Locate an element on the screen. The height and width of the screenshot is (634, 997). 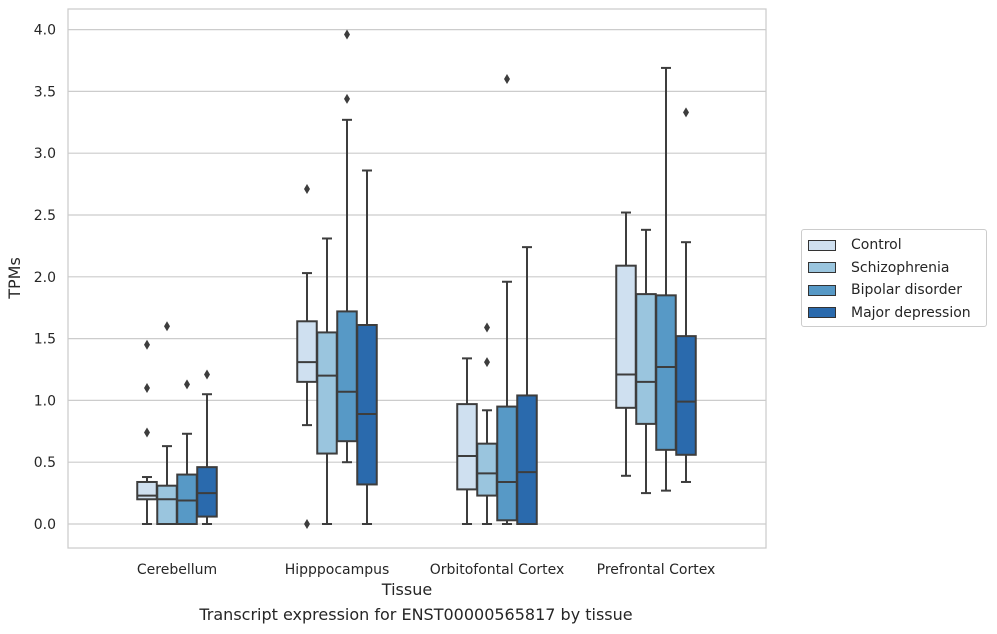
y-tick-labels: 0.0 0.5 1.0 1.5 2.0 2.5 3.0 3.5 4.0 is located at coordinates (45, 278).